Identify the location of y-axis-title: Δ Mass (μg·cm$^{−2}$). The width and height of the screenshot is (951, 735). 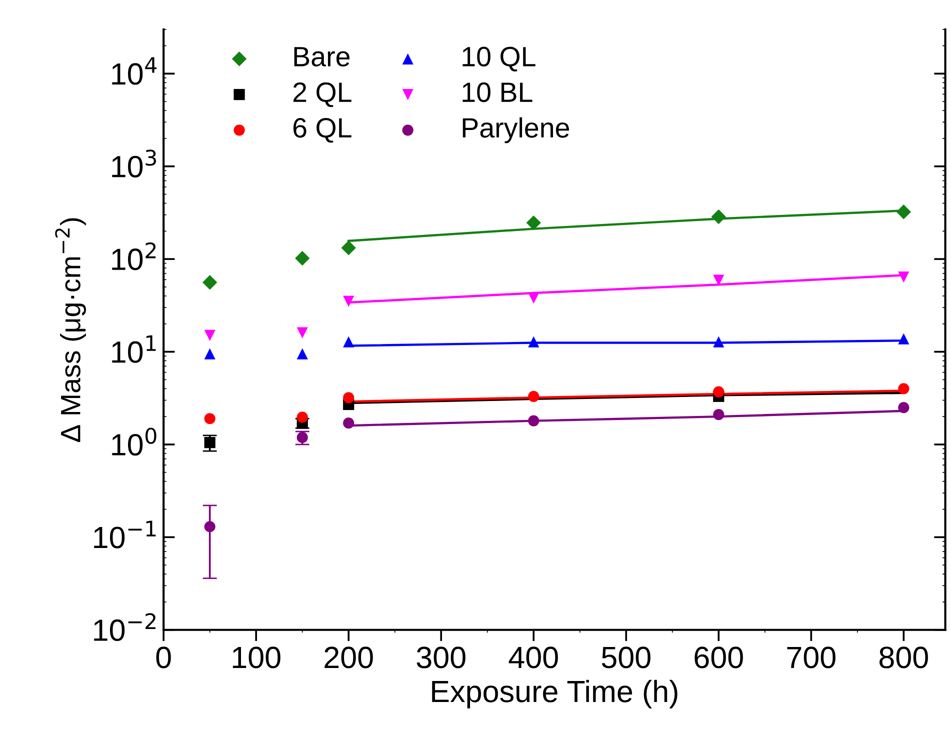
(70, 330).